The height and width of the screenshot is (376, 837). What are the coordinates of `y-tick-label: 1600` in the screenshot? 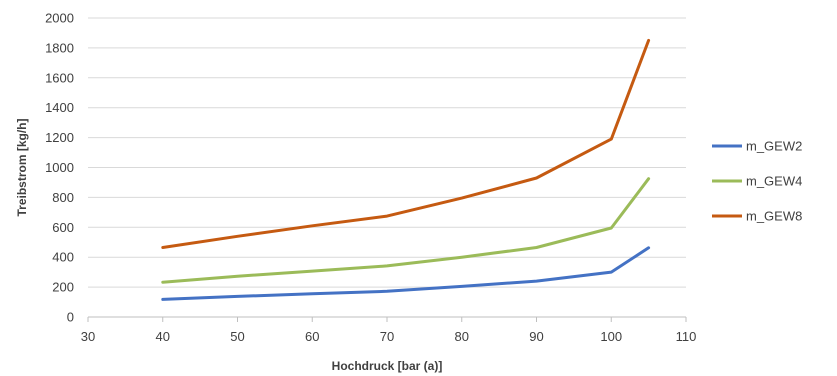 It's located at (59, 77).